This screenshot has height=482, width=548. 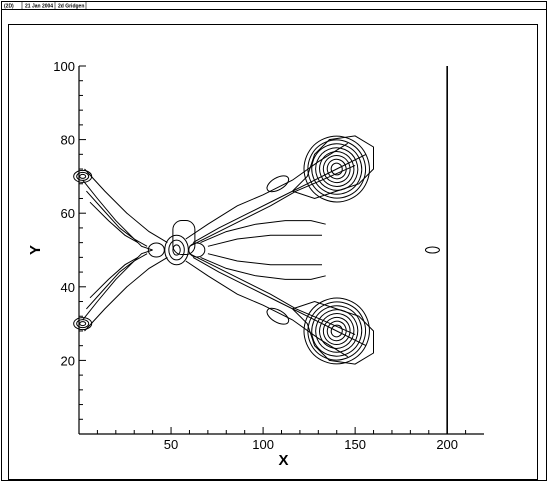 What do you see at coordinates (68, 360) in the screenshot?
I see `y-tick-label: 20` at bounding box center [68, 360].